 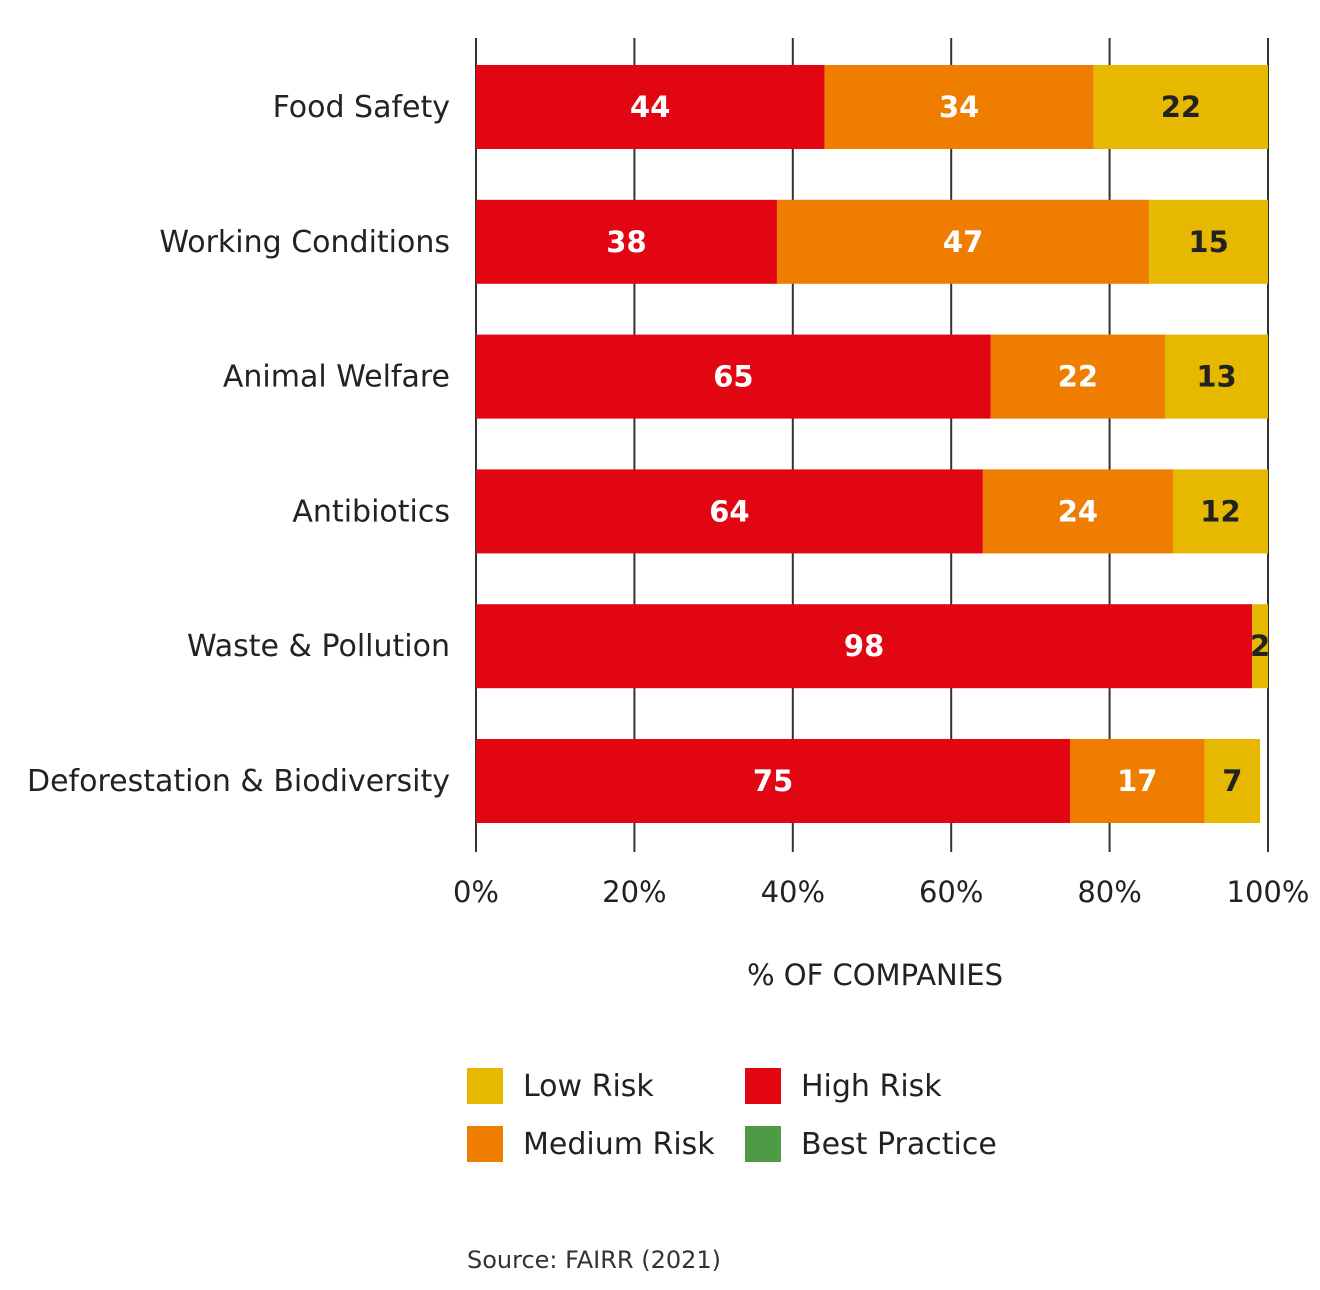 I want to click on legend-label: High Risk, so click(x=871, y=1086).